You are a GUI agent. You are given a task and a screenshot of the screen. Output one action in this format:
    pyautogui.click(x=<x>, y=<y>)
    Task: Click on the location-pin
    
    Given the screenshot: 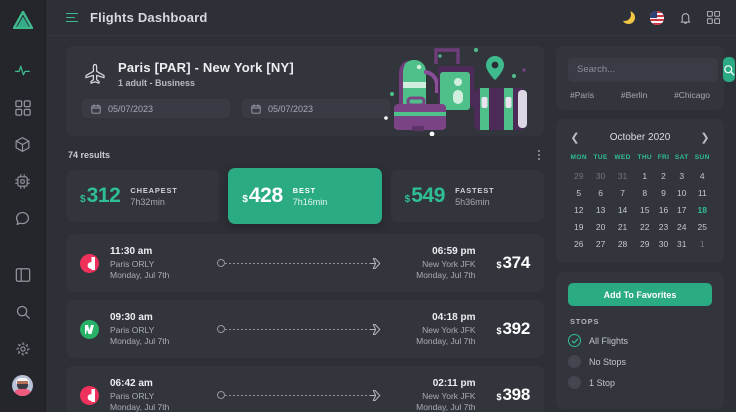 What is the action you would take?
    pyautogui.click(x=495, y=68)
    